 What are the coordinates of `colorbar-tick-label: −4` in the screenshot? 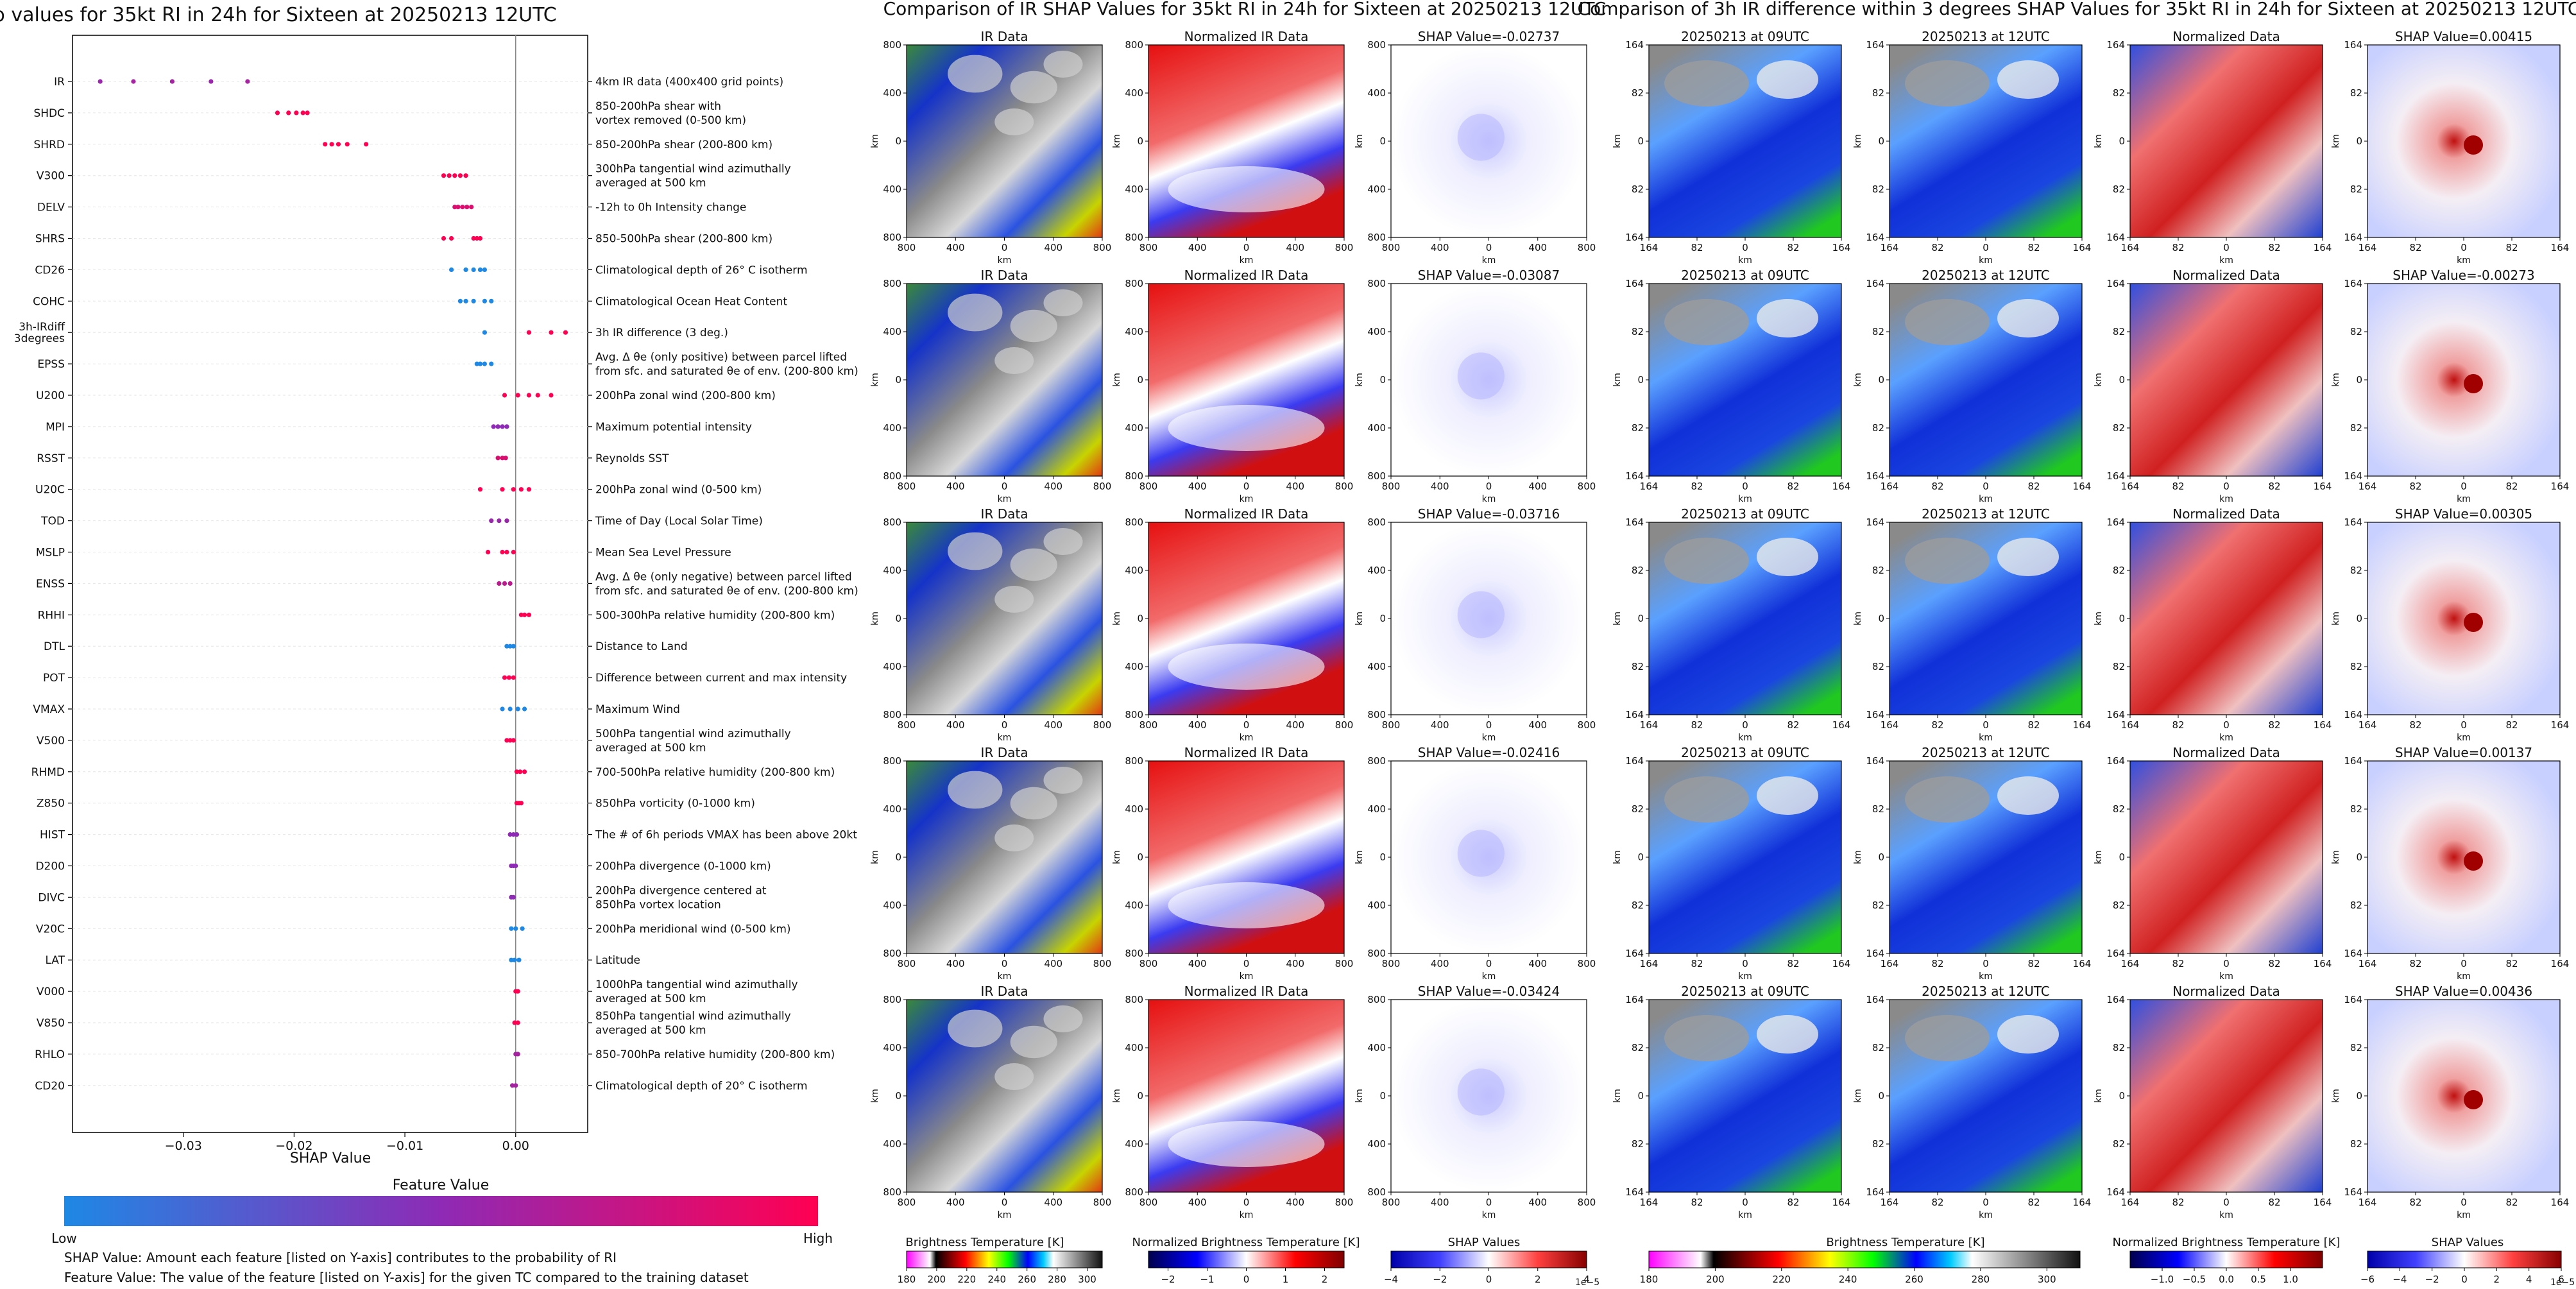 It's located at (2400, 1279).